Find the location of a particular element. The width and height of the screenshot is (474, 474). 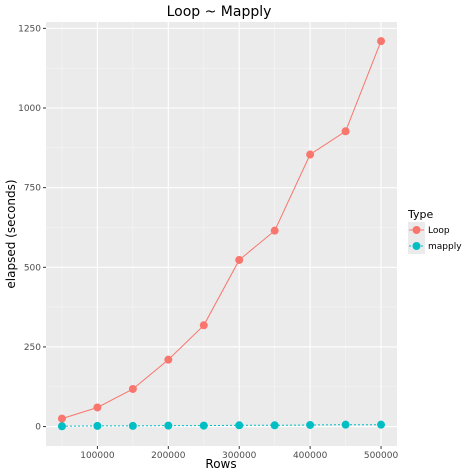

legend: Type Loop mapply is located at coordinates (434, 231).